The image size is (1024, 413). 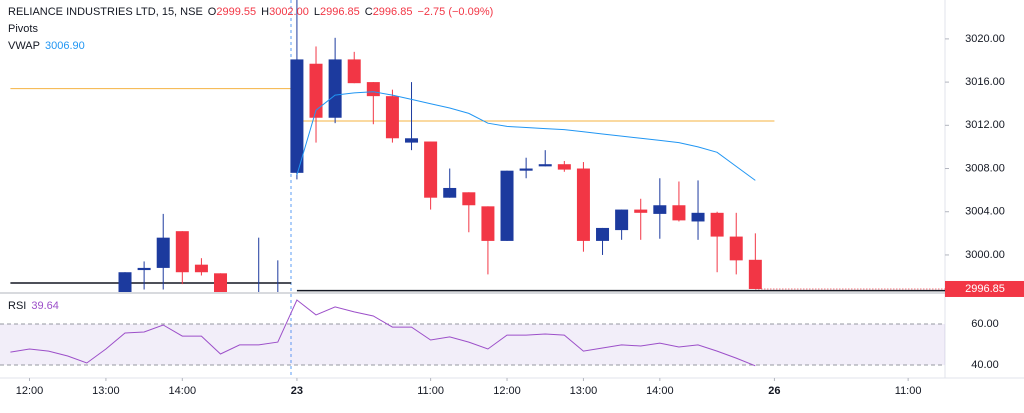 What do you see at coordinates (774, 391) in the screenshot?
I see `x-tick-label: 26` at bounding box center [774, 391].